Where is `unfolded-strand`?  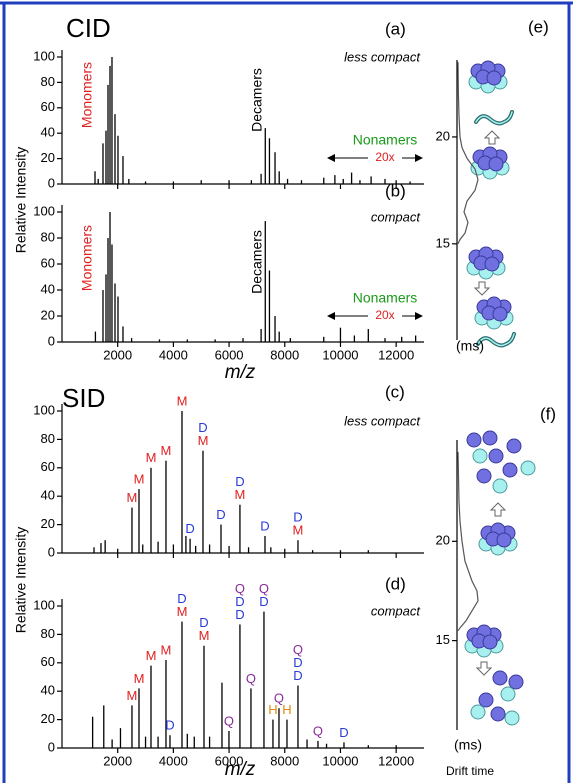
unfolded-strand is located at coordinates (494, 118).